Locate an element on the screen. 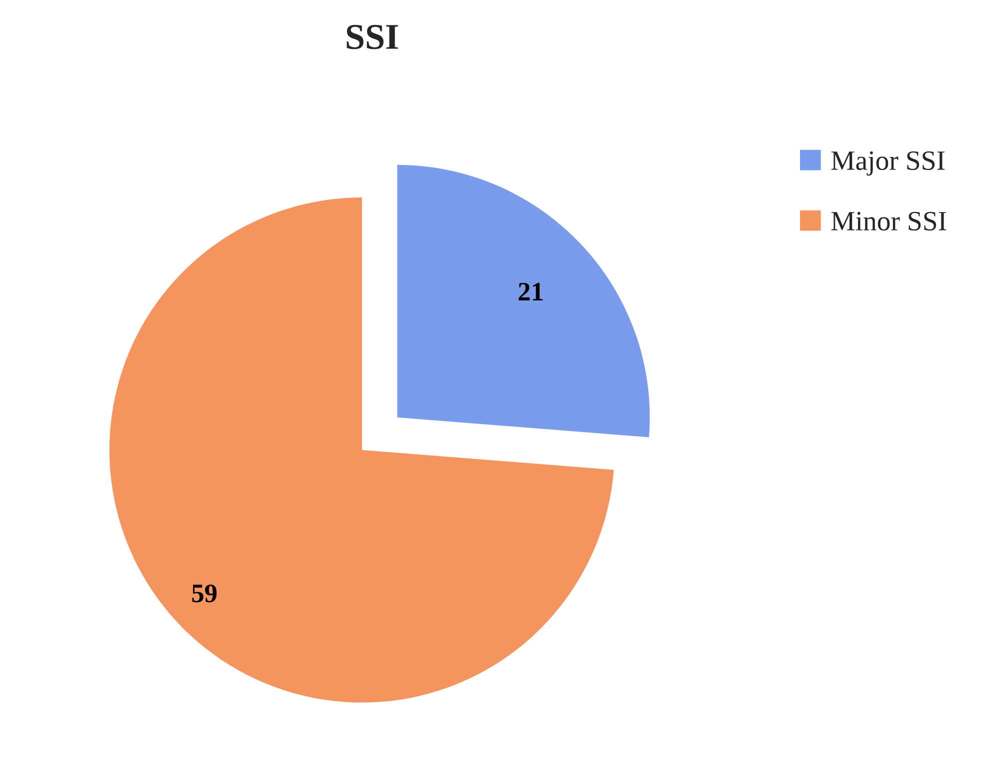 The image size is (1000, 757). data-label: 59 is located at coordinates (204, 593).